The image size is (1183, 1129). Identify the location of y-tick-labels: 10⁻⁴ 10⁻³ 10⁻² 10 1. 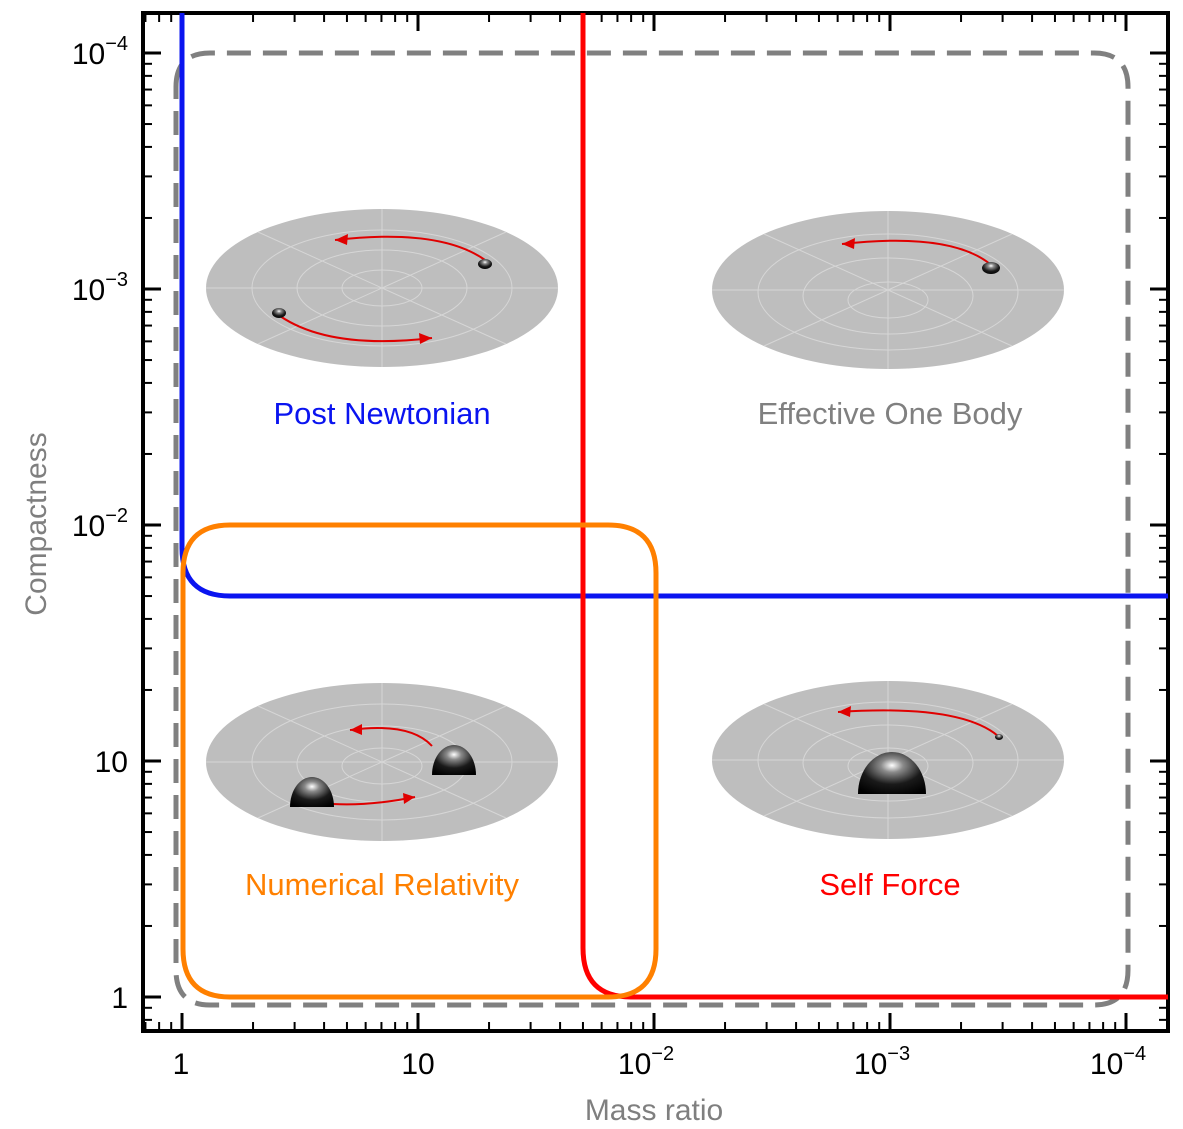
(100, 524).